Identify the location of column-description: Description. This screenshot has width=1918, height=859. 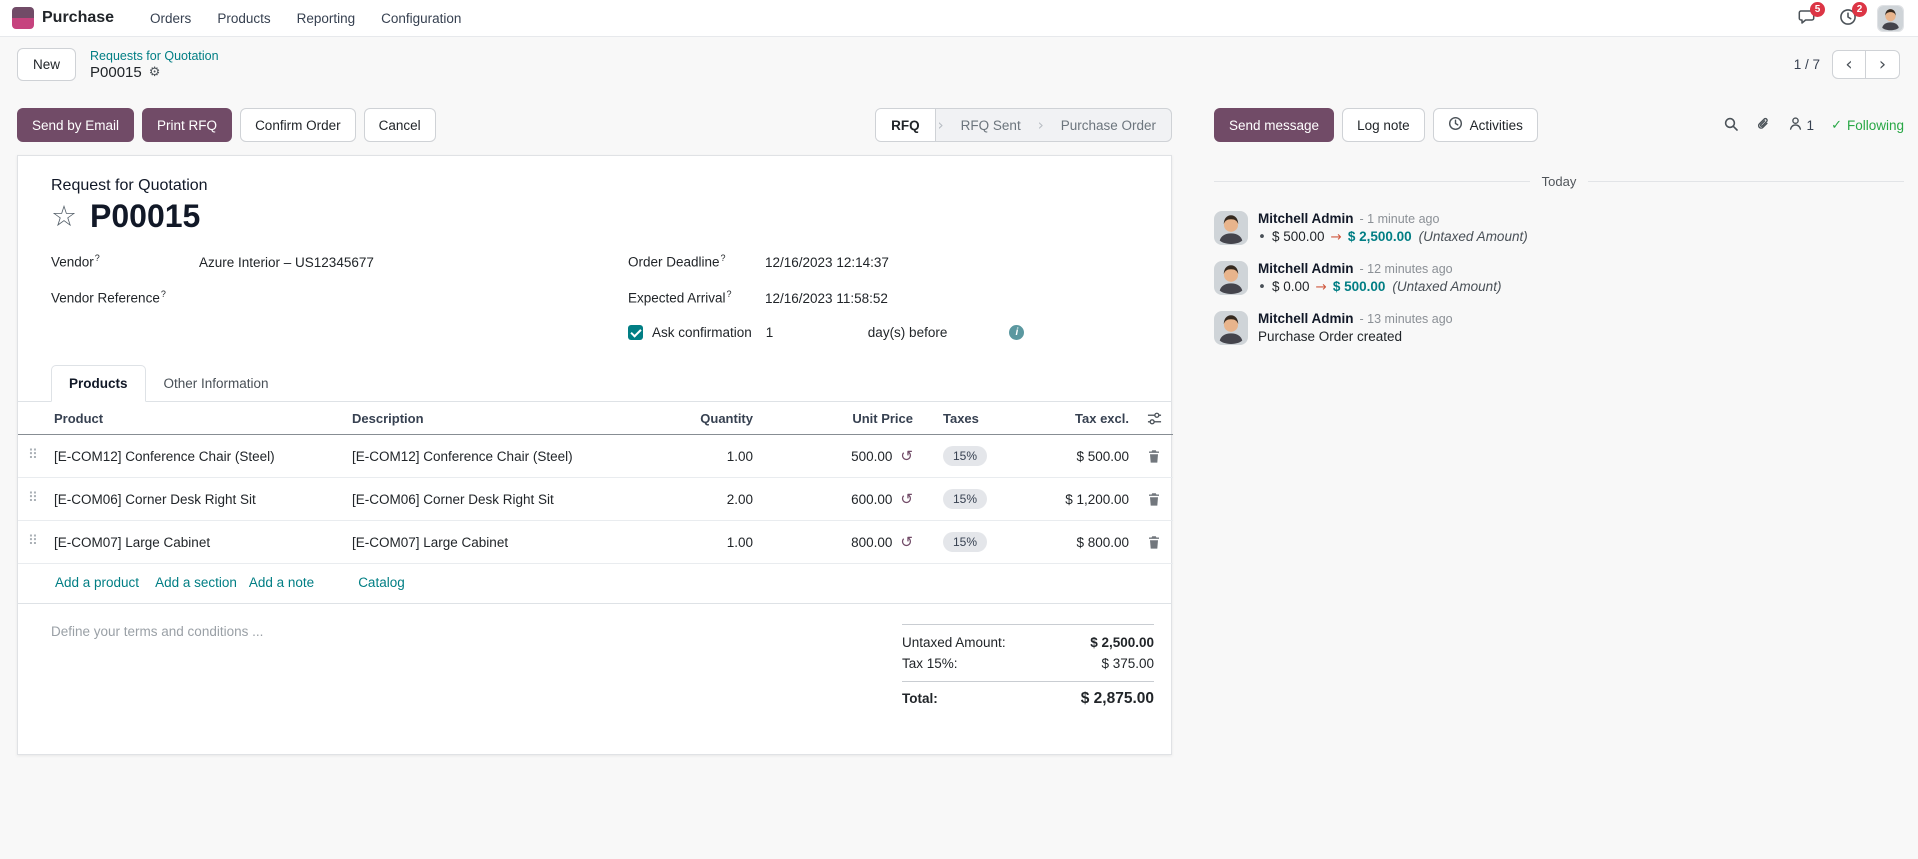
(480, 418).